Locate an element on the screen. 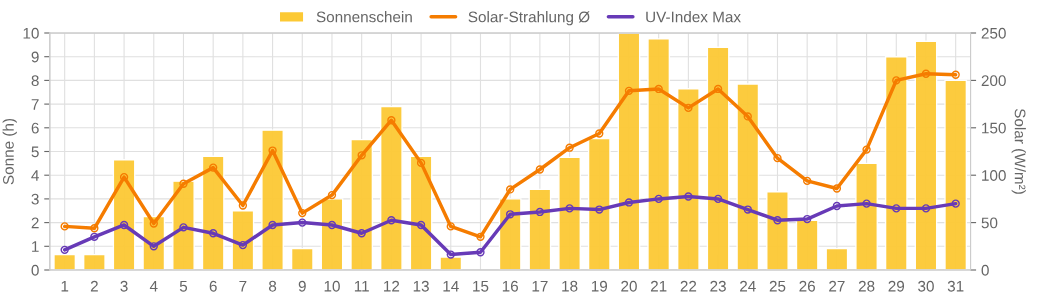  x-tick-label: 19 is located at coordinates (599, 286).